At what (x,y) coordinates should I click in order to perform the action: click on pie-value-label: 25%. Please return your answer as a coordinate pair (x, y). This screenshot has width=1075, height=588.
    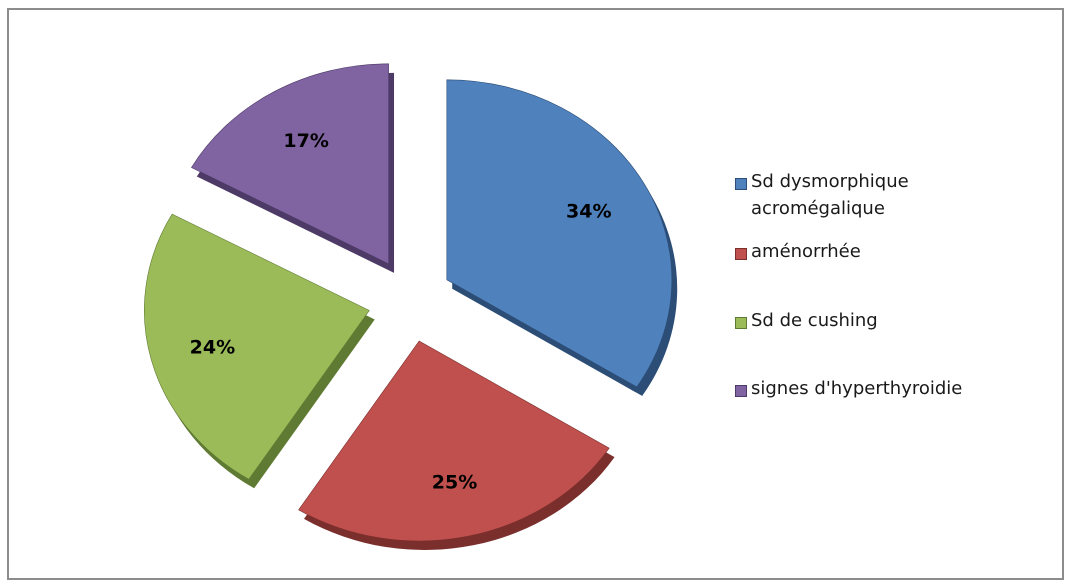
    Looking at the image, I should click on (454, 483).